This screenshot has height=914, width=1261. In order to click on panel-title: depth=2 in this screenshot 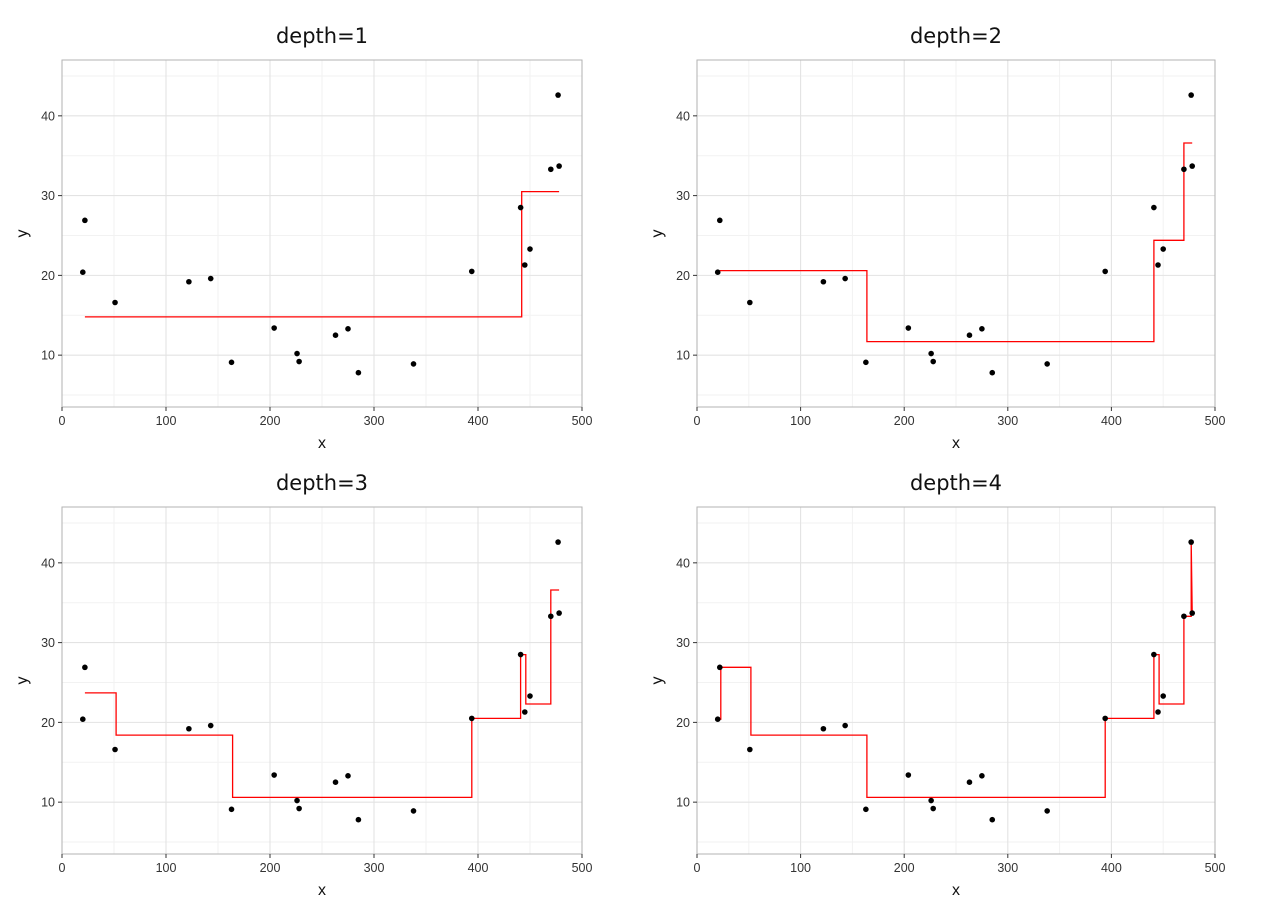, I will do `click(956, 36)`.